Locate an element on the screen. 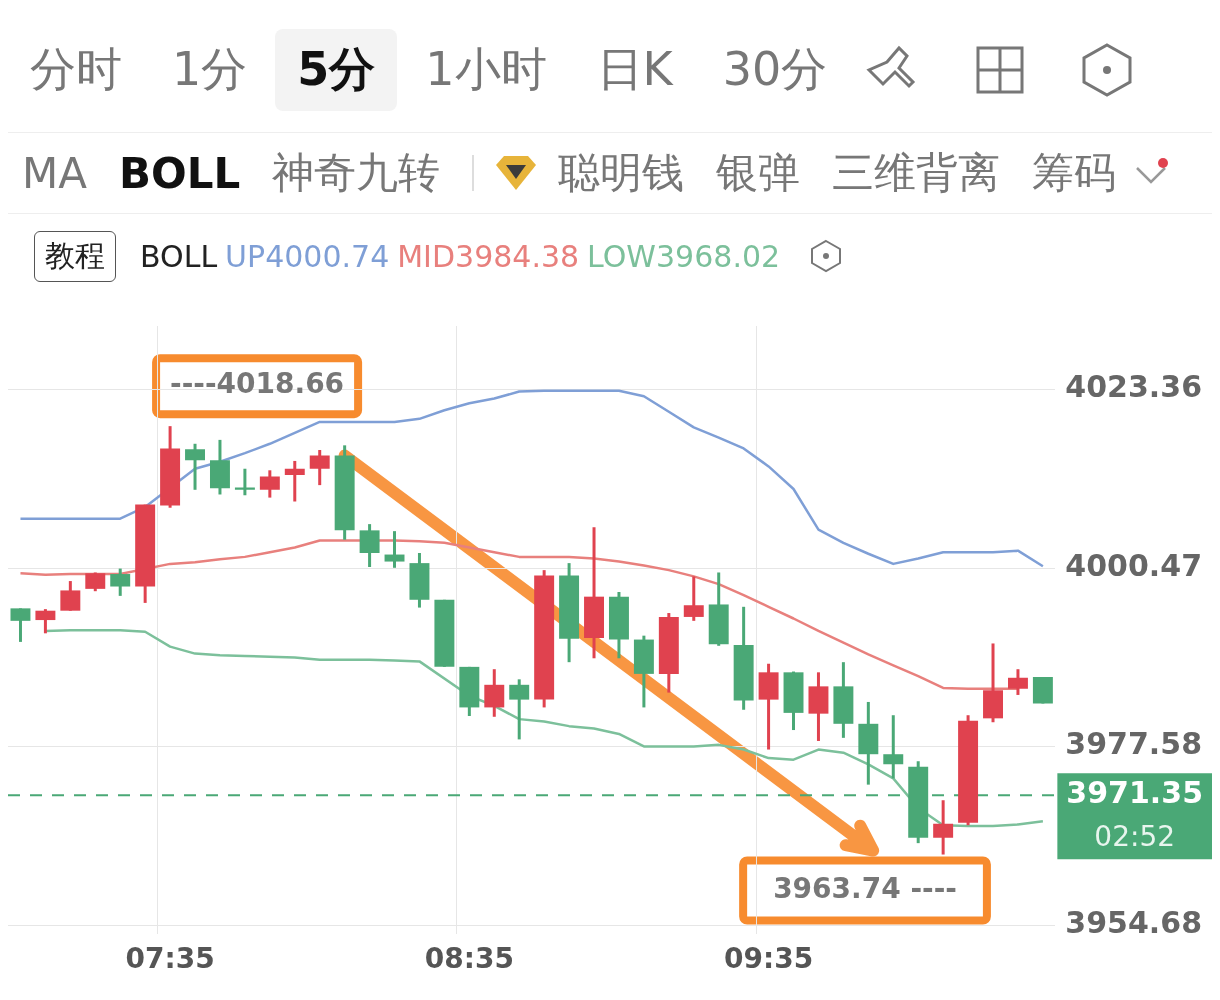  y-tick-label: 3977.58 is located at coordinates (1133, 744).